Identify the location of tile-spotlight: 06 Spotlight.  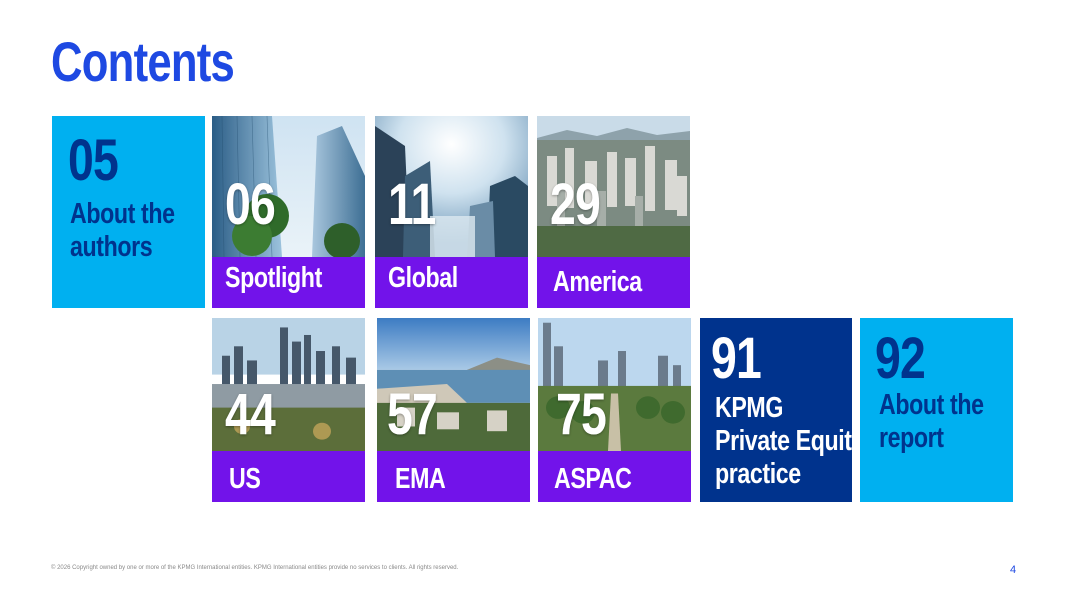
(288, 212).